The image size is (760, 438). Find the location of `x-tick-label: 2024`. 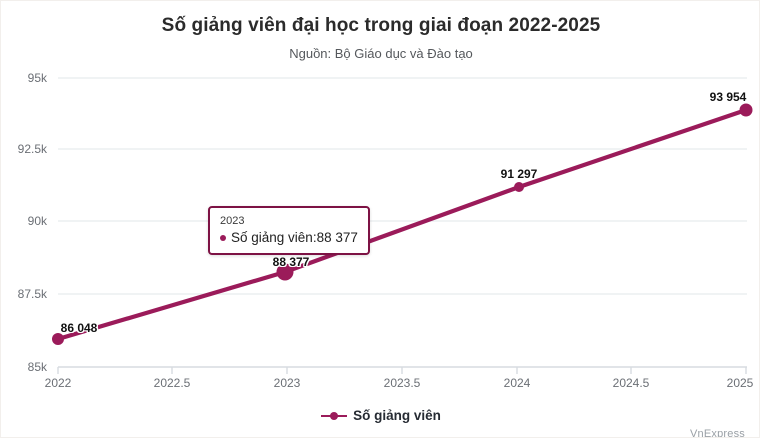

x-tick-label: 2024 is located at coordinates (517, 383).